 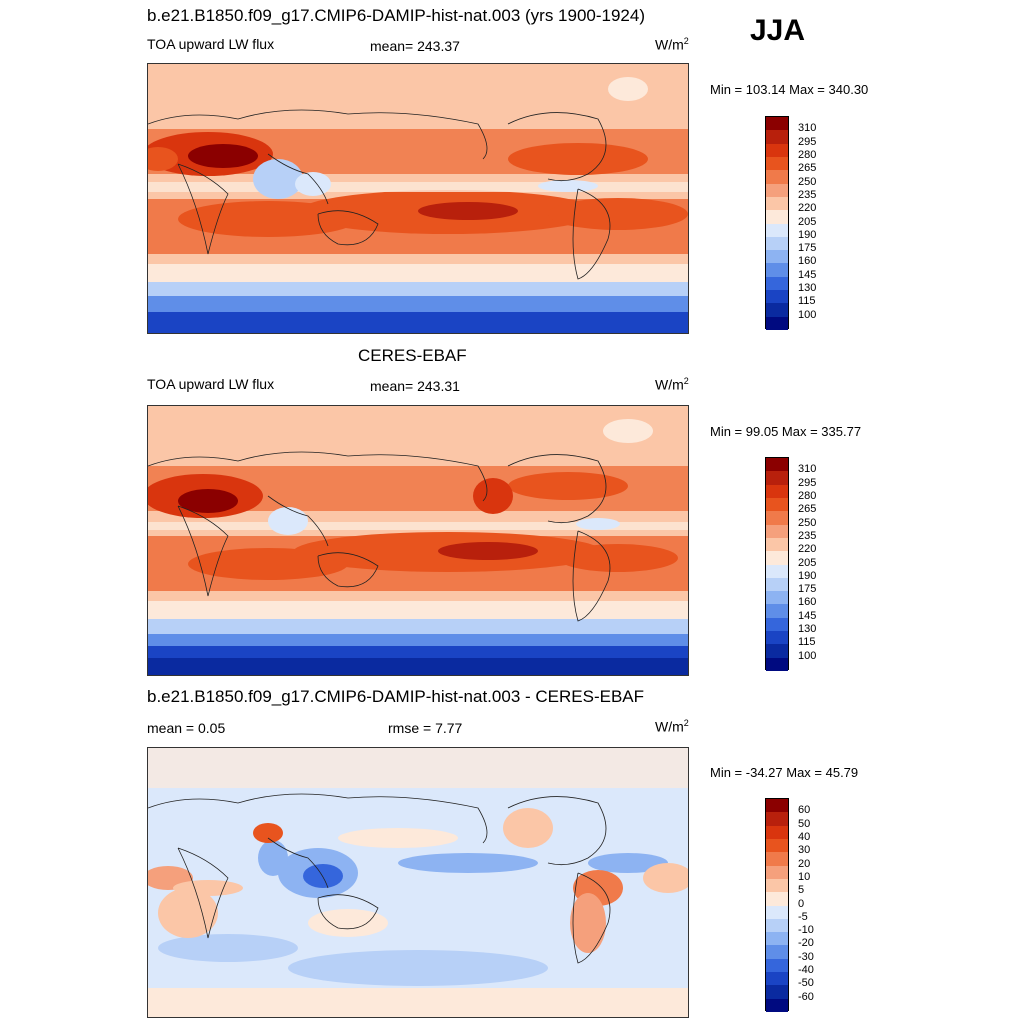 I want to click on panel1-mean-label: mean= 243.37, so click(x=415, y=46).